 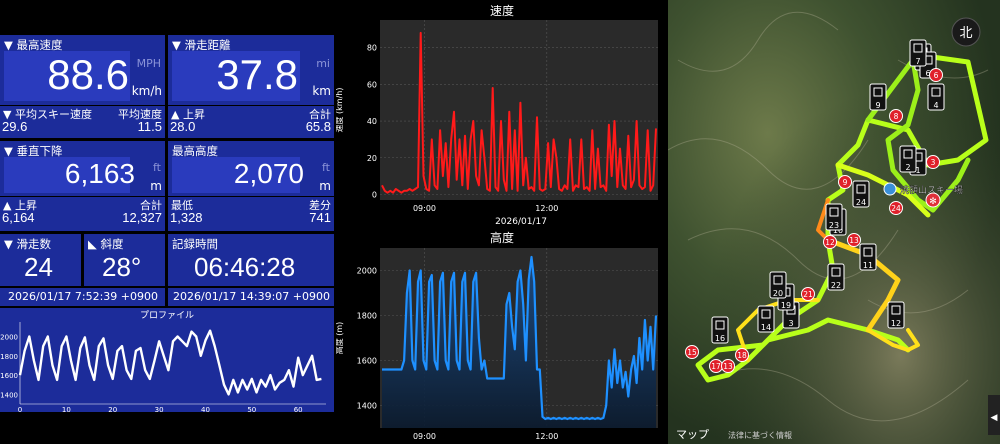 I want to click on vertical-ascent-value: 6,164, so click(x=18, y=217).